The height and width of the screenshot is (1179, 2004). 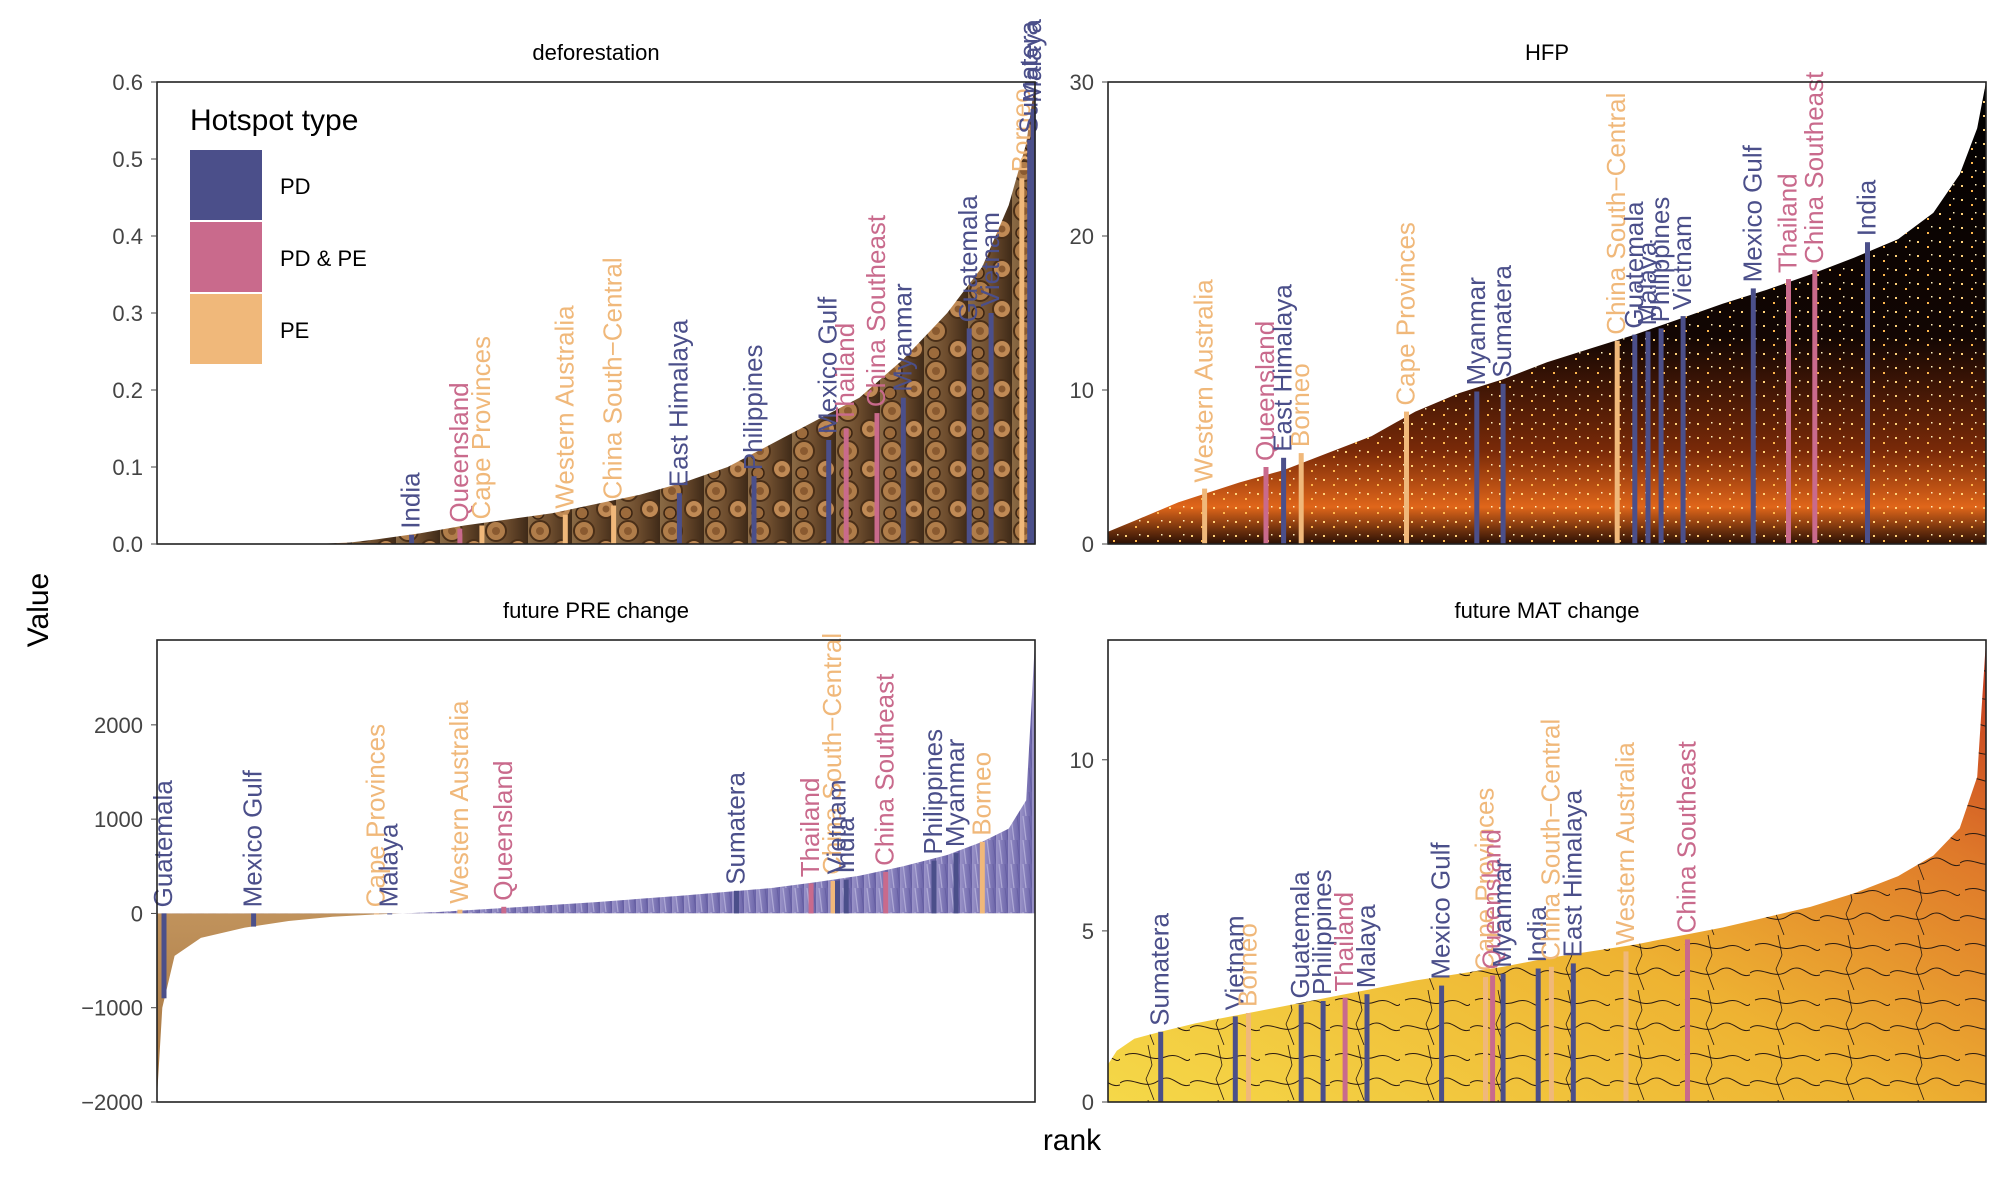 What do you see at coordinates (294, 330) in the screenshot?
I see `legend-label-pe: PE` at bounding box center [294, 330].